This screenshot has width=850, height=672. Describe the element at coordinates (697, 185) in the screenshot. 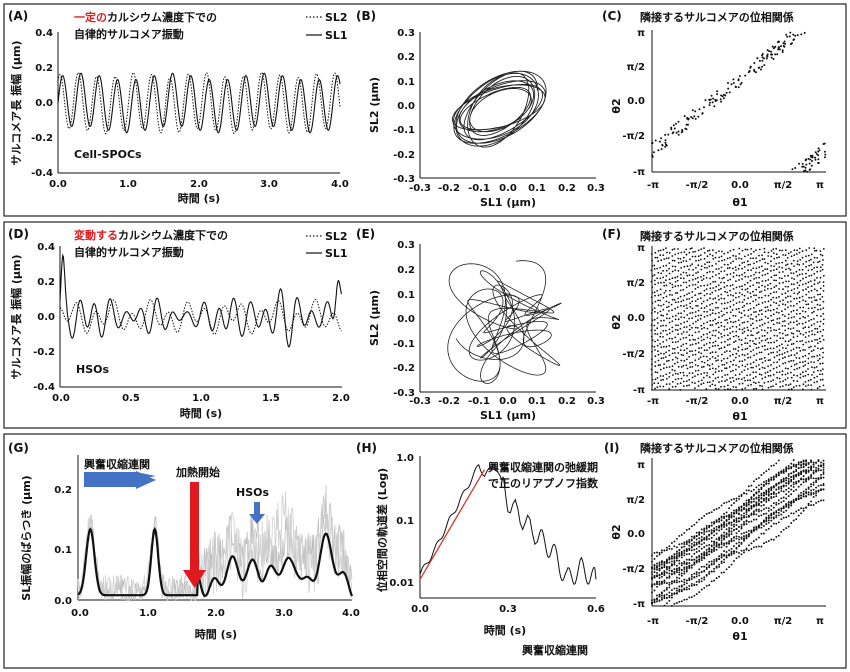

I see `c-xtick-2: -π/2` at that location.